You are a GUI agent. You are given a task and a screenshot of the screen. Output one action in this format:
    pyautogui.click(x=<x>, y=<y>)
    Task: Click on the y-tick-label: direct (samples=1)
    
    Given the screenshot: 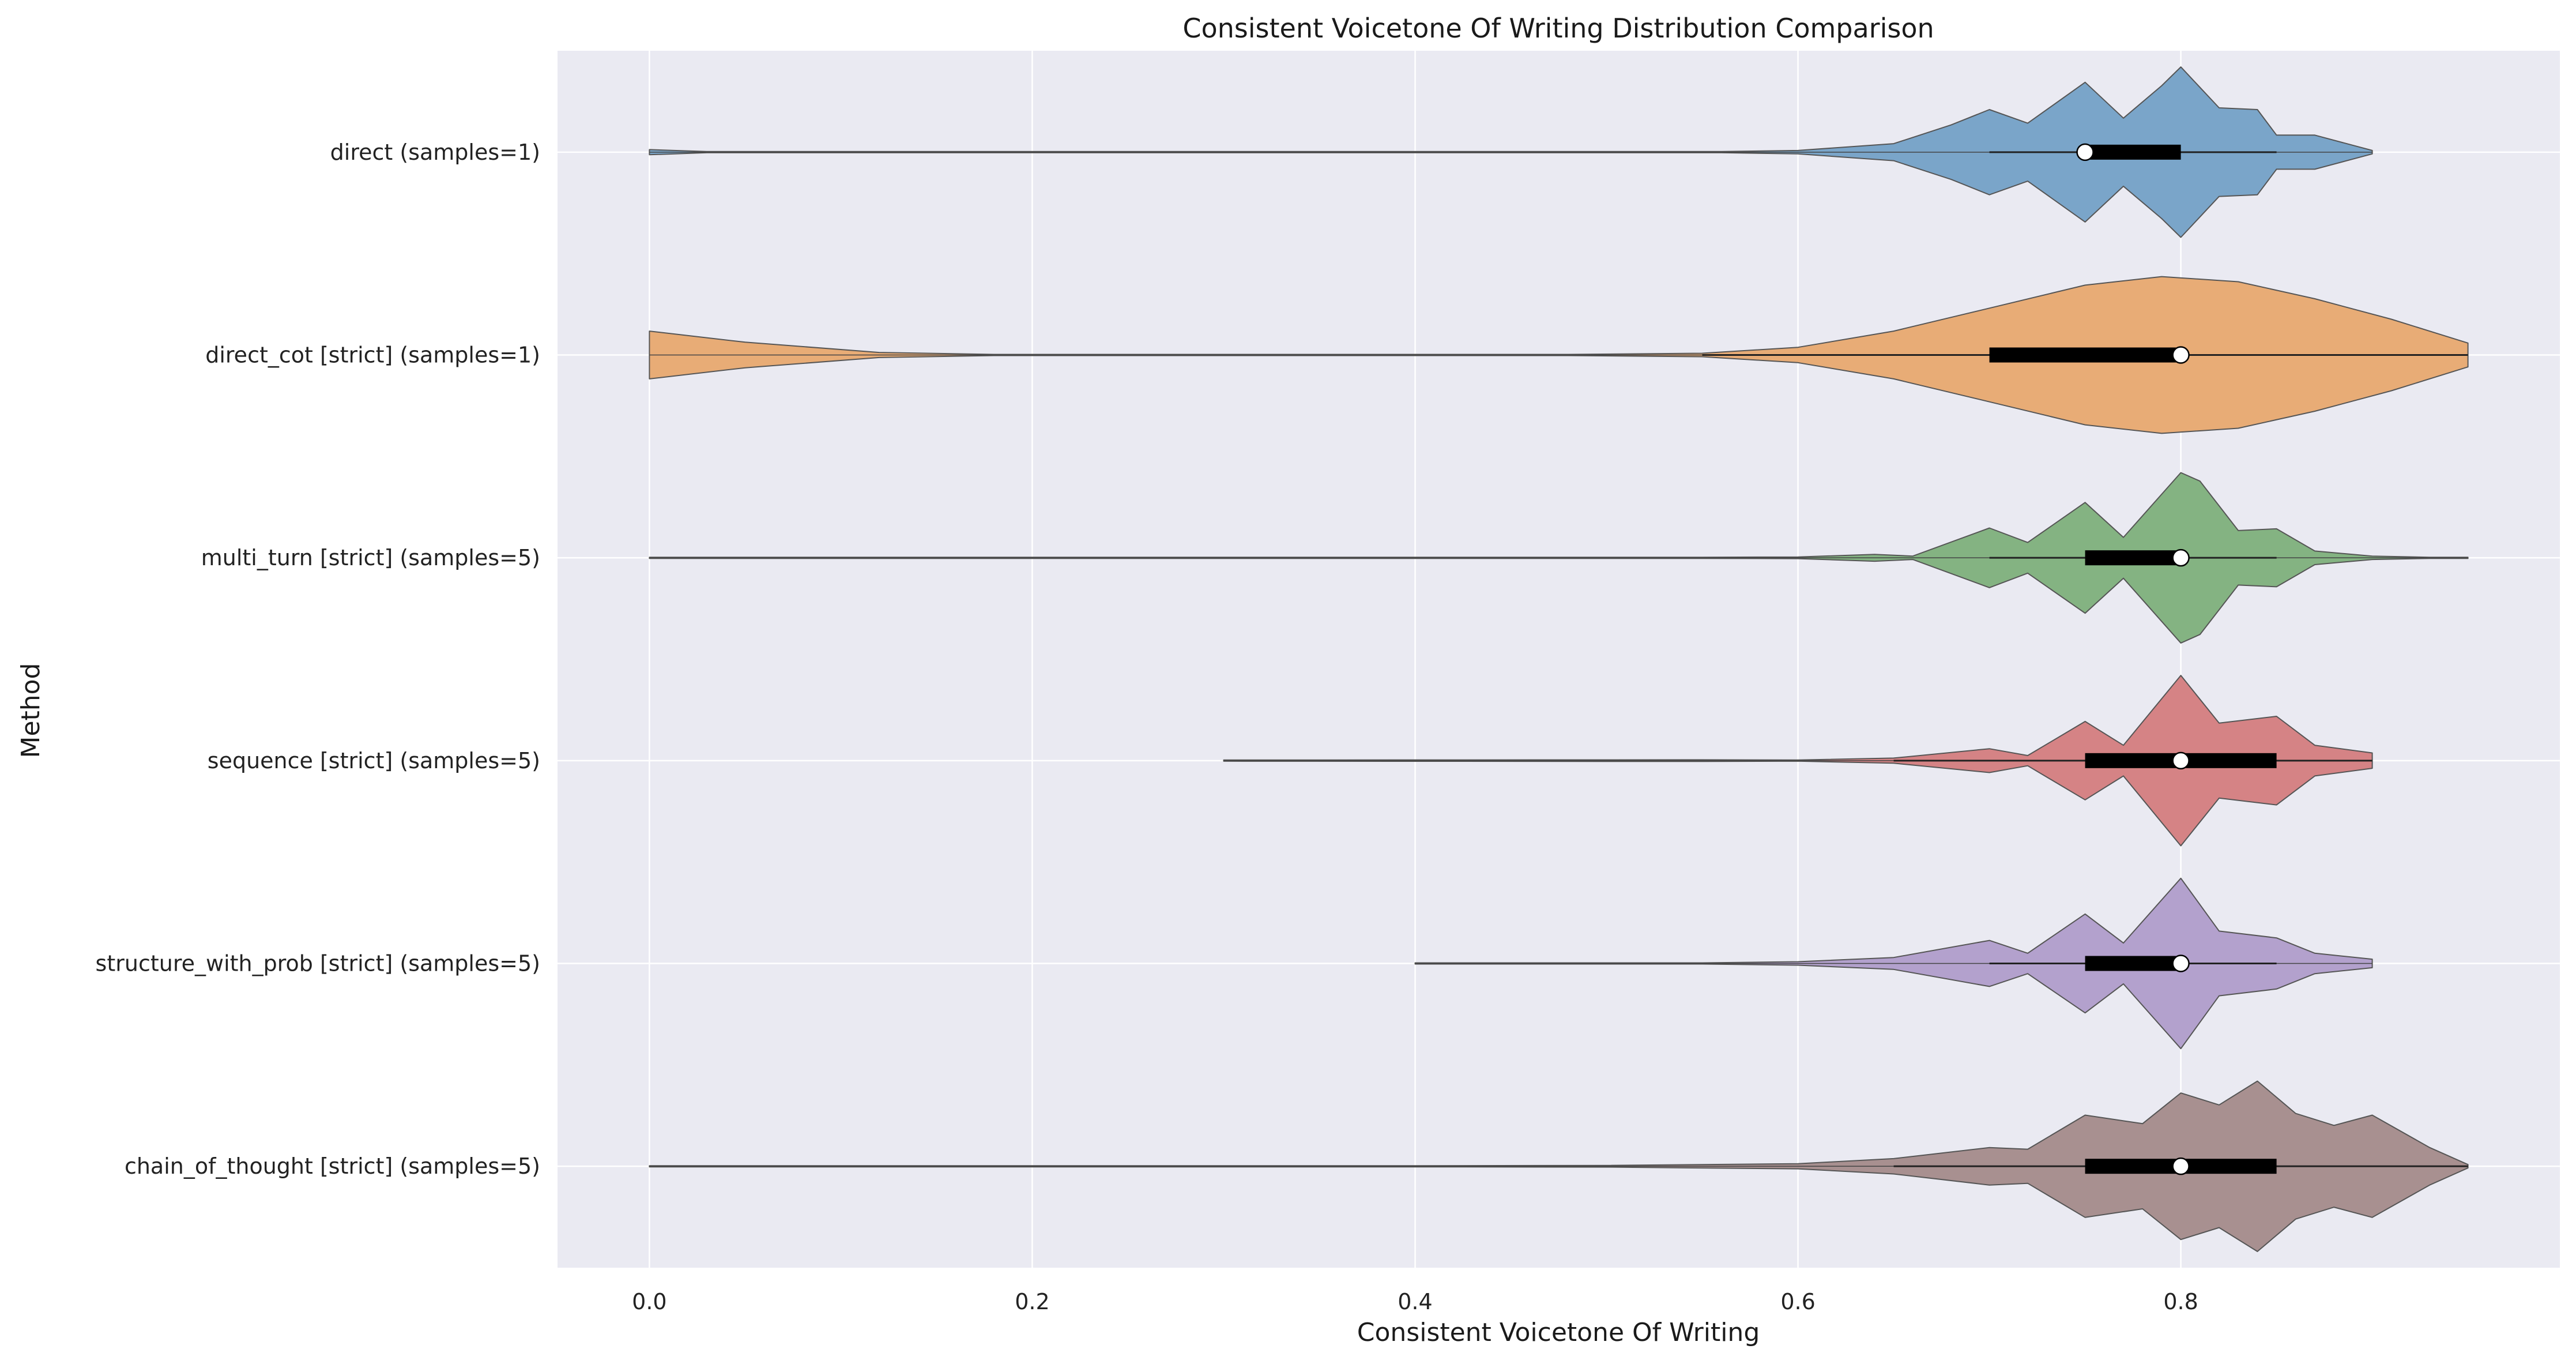 What is the action you would take?
    pyautogui.click(x=435, y=153)
    